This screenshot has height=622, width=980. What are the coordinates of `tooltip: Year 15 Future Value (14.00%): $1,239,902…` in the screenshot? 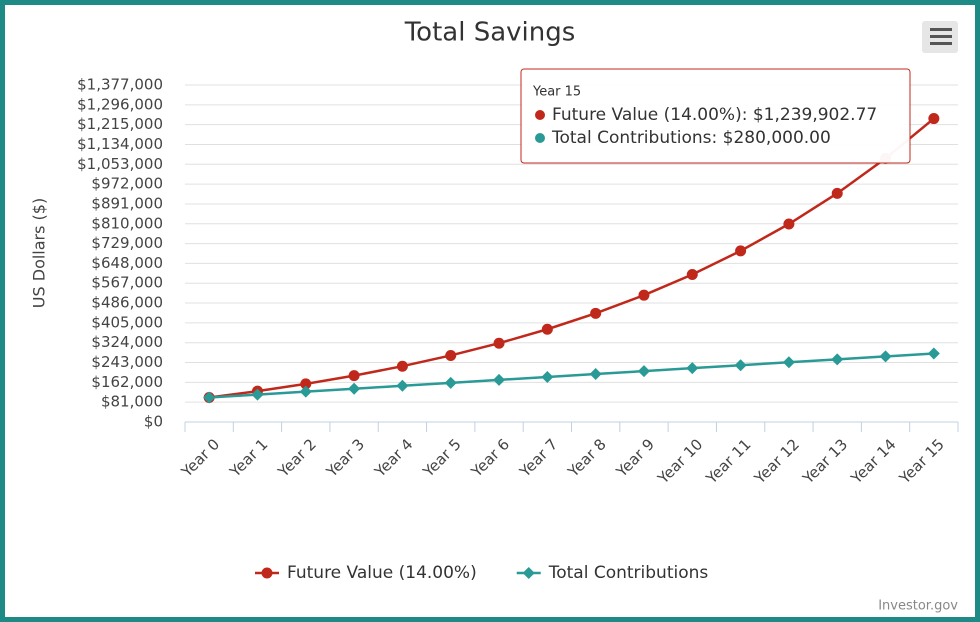 It's located at (715, 116).